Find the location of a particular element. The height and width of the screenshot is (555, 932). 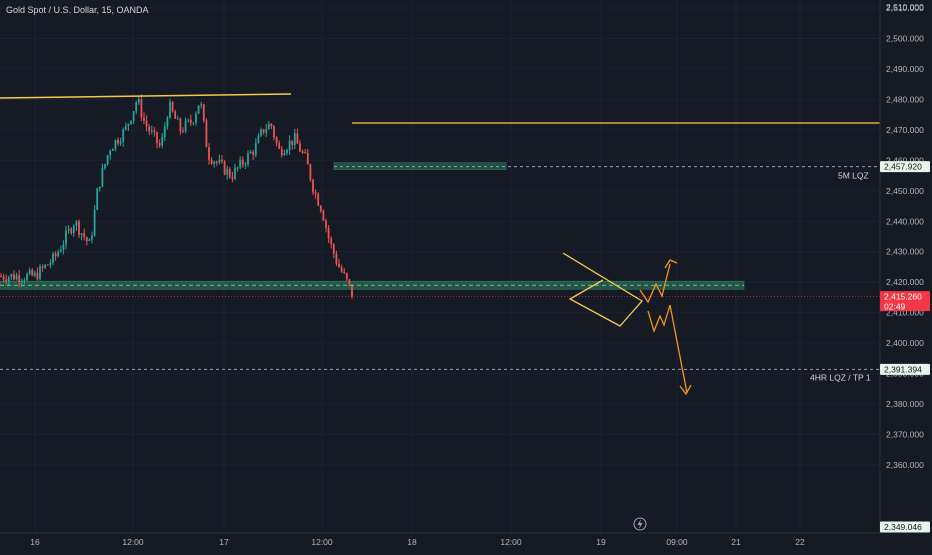

bullish-projection-path is located at coordinates (655, 283).